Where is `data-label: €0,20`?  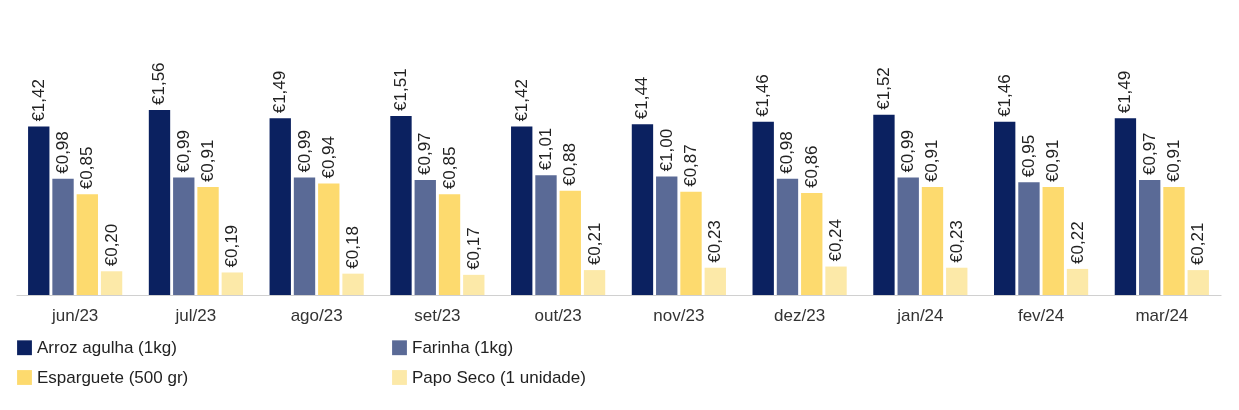 data-label: €0,20 is located at coordinates (111, 245).